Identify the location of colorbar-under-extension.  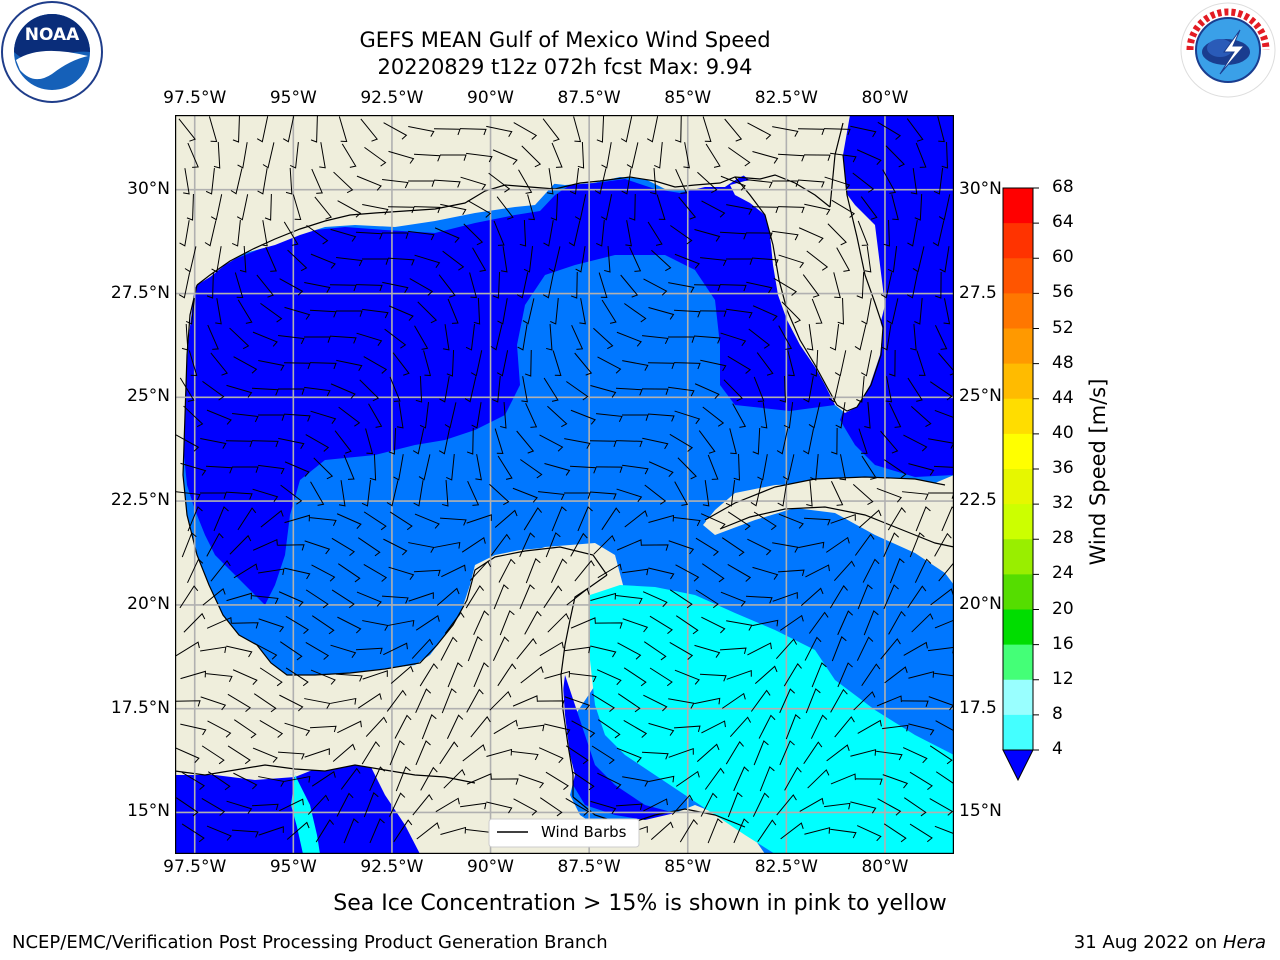
(1018, 765).